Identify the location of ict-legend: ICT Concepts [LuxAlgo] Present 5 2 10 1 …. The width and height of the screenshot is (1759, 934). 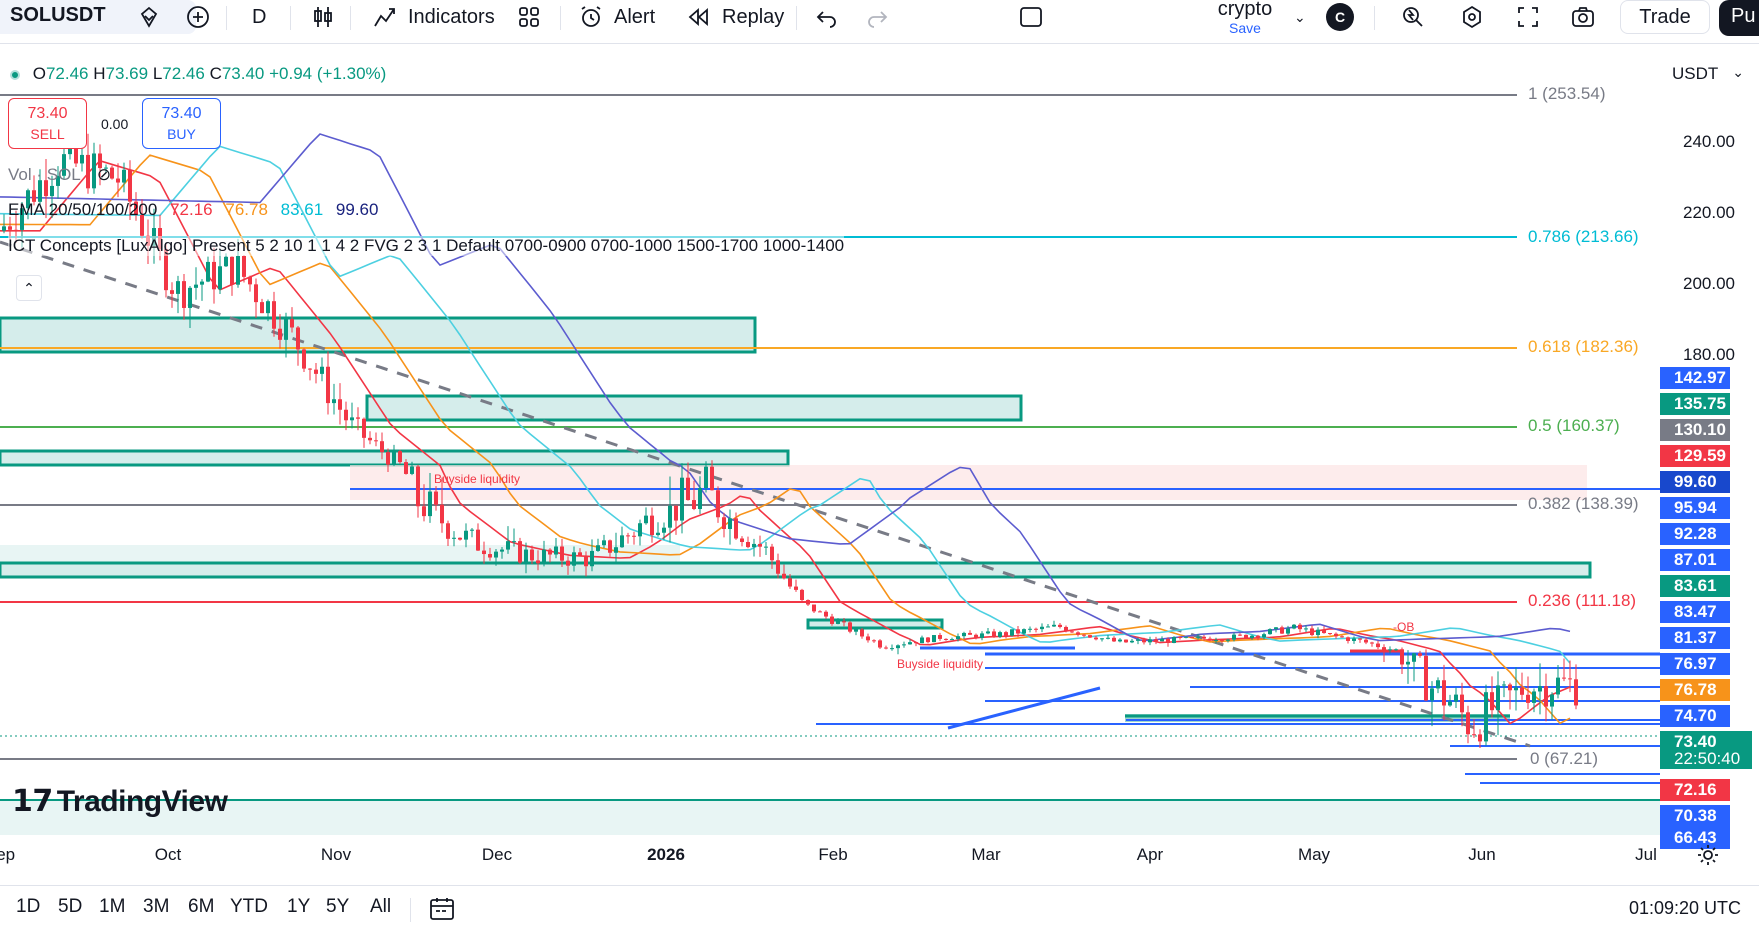
(426, 246).